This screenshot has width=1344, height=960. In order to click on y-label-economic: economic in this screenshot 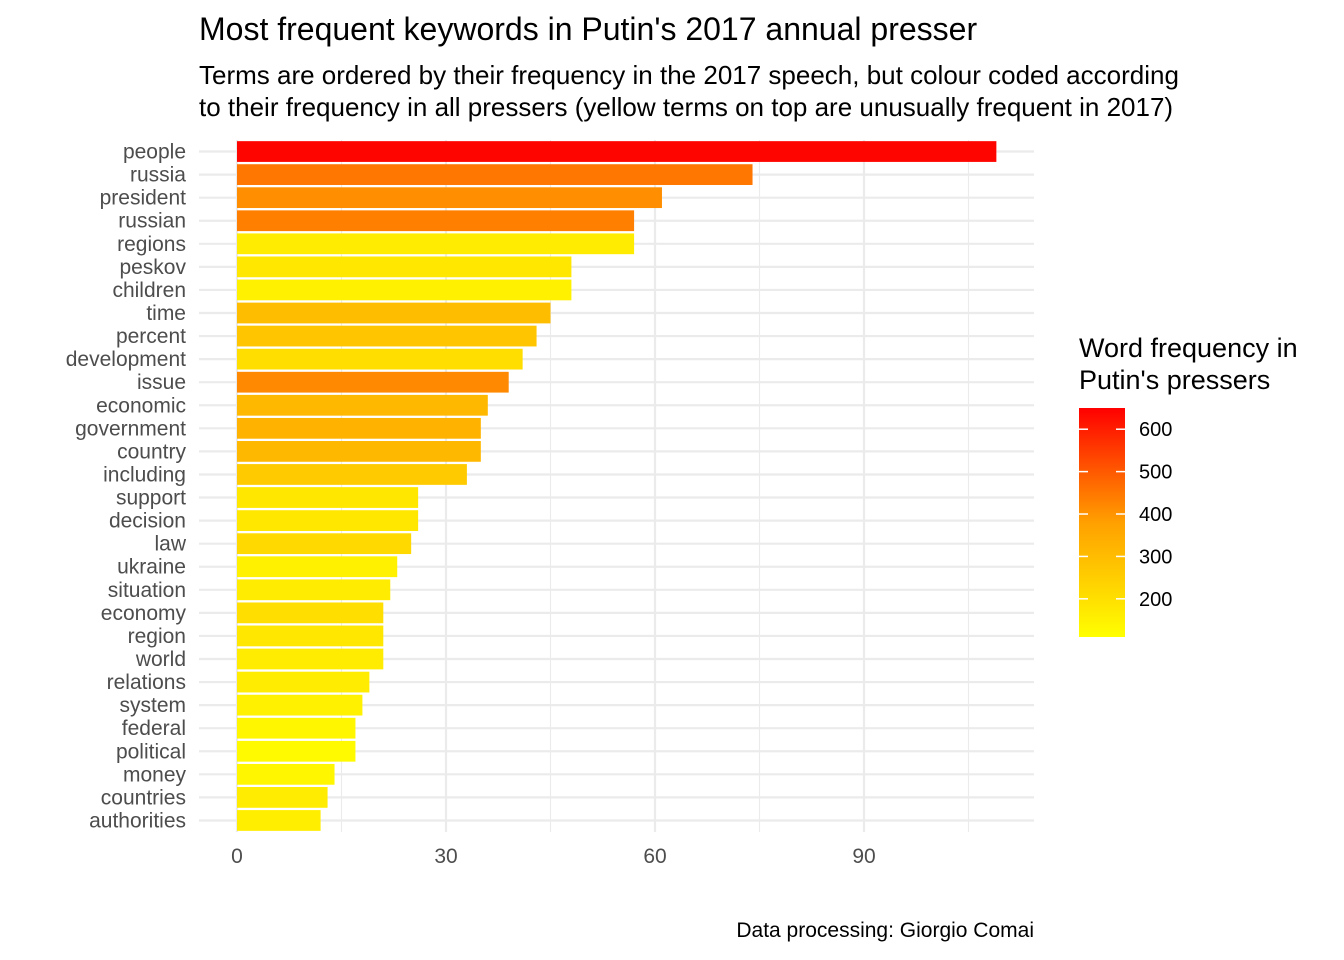, I will do `click(141, 405)`.